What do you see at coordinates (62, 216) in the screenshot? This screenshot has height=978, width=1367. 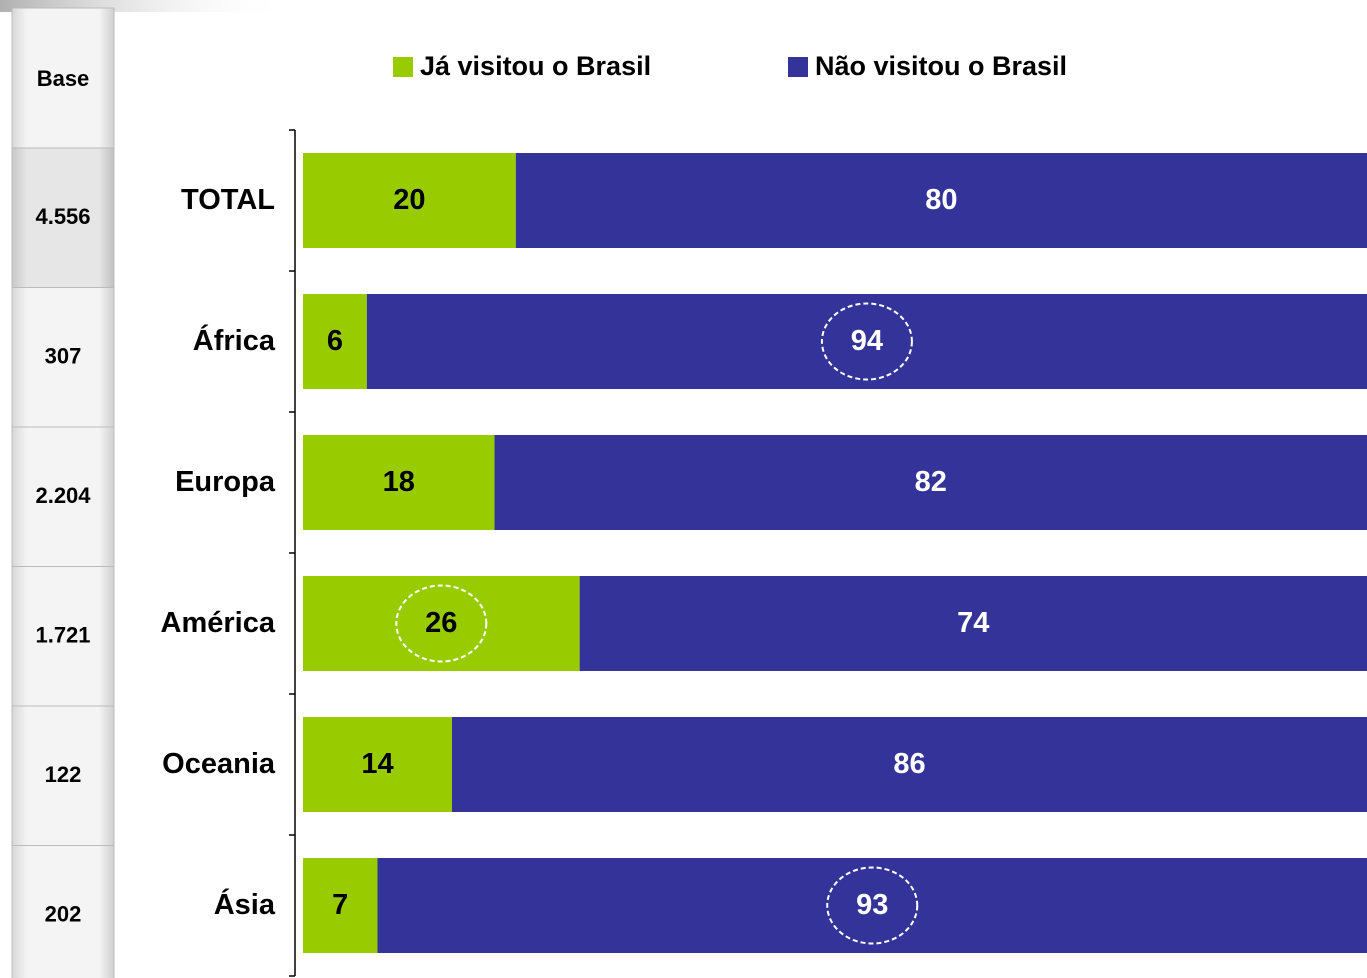 I see `base-value: 4.556` at bounding box center [62, 216].